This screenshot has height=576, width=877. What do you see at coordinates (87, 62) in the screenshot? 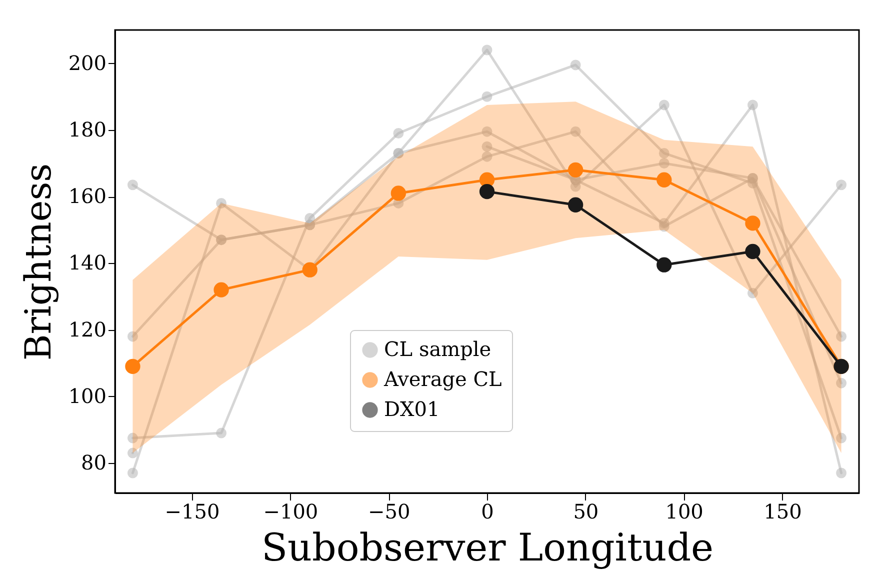
I see `y-tick-label: 200` at bounding box center [87, 62].